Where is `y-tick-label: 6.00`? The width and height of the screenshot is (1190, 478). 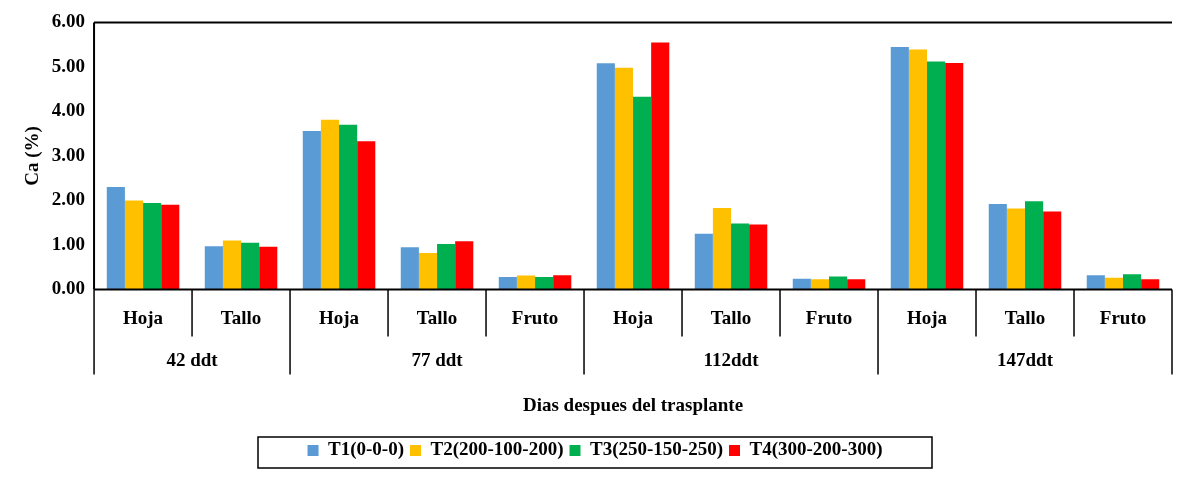 y-tick-label: 6.00 is located at coordinates (68, 21).